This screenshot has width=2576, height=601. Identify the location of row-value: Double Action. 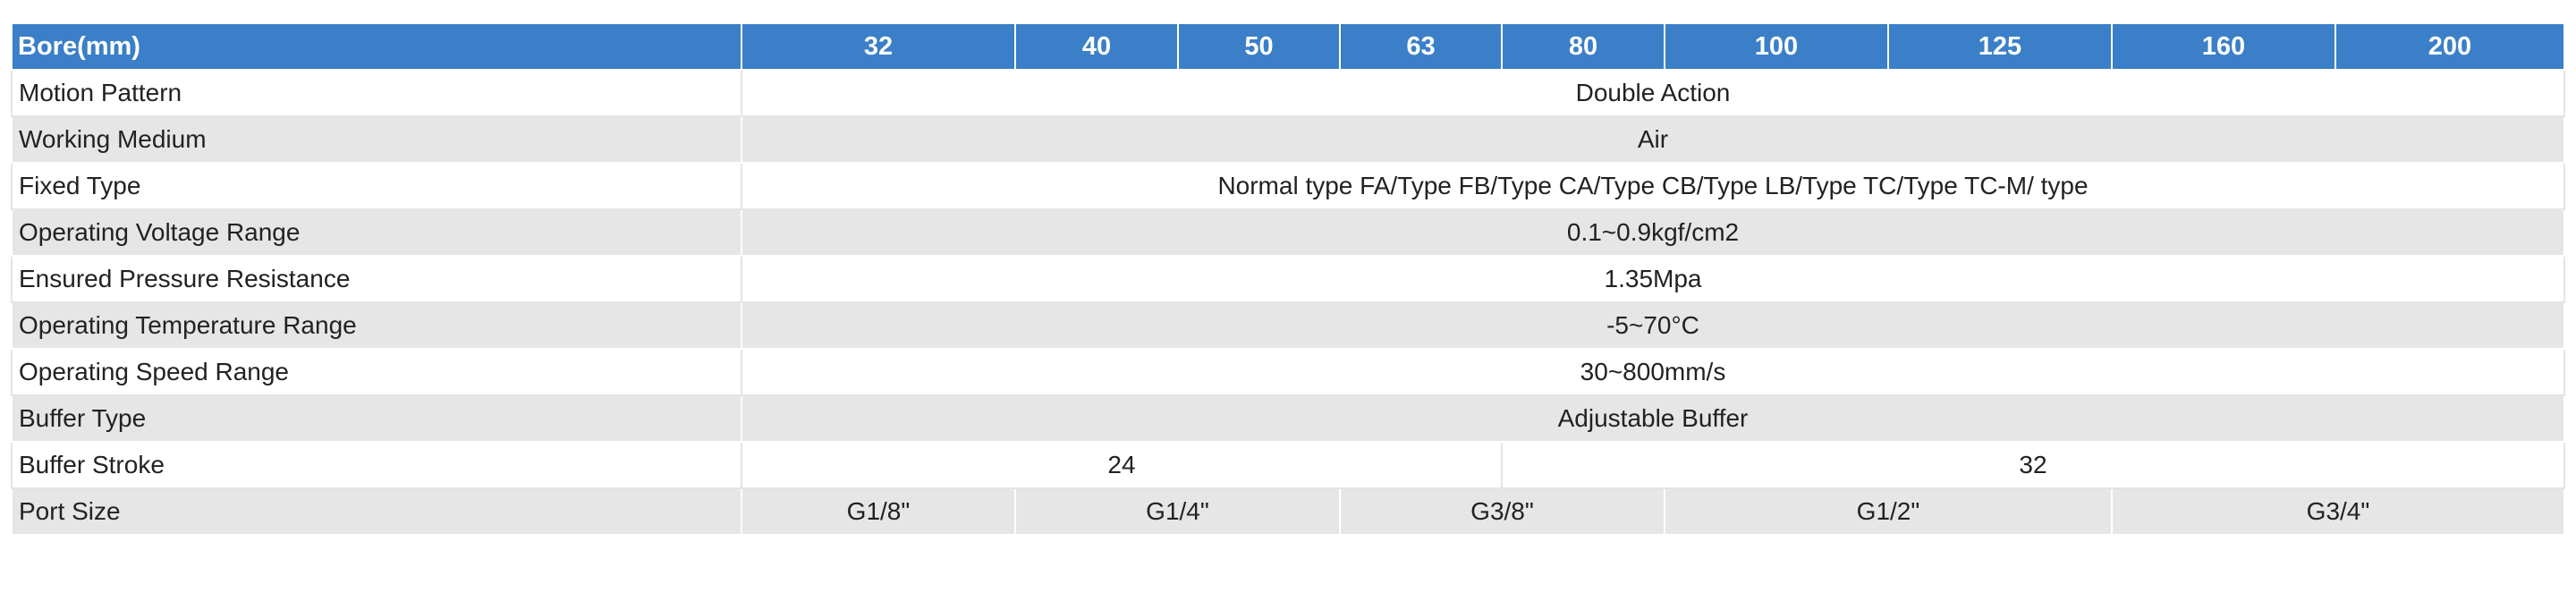
(1653, 93).